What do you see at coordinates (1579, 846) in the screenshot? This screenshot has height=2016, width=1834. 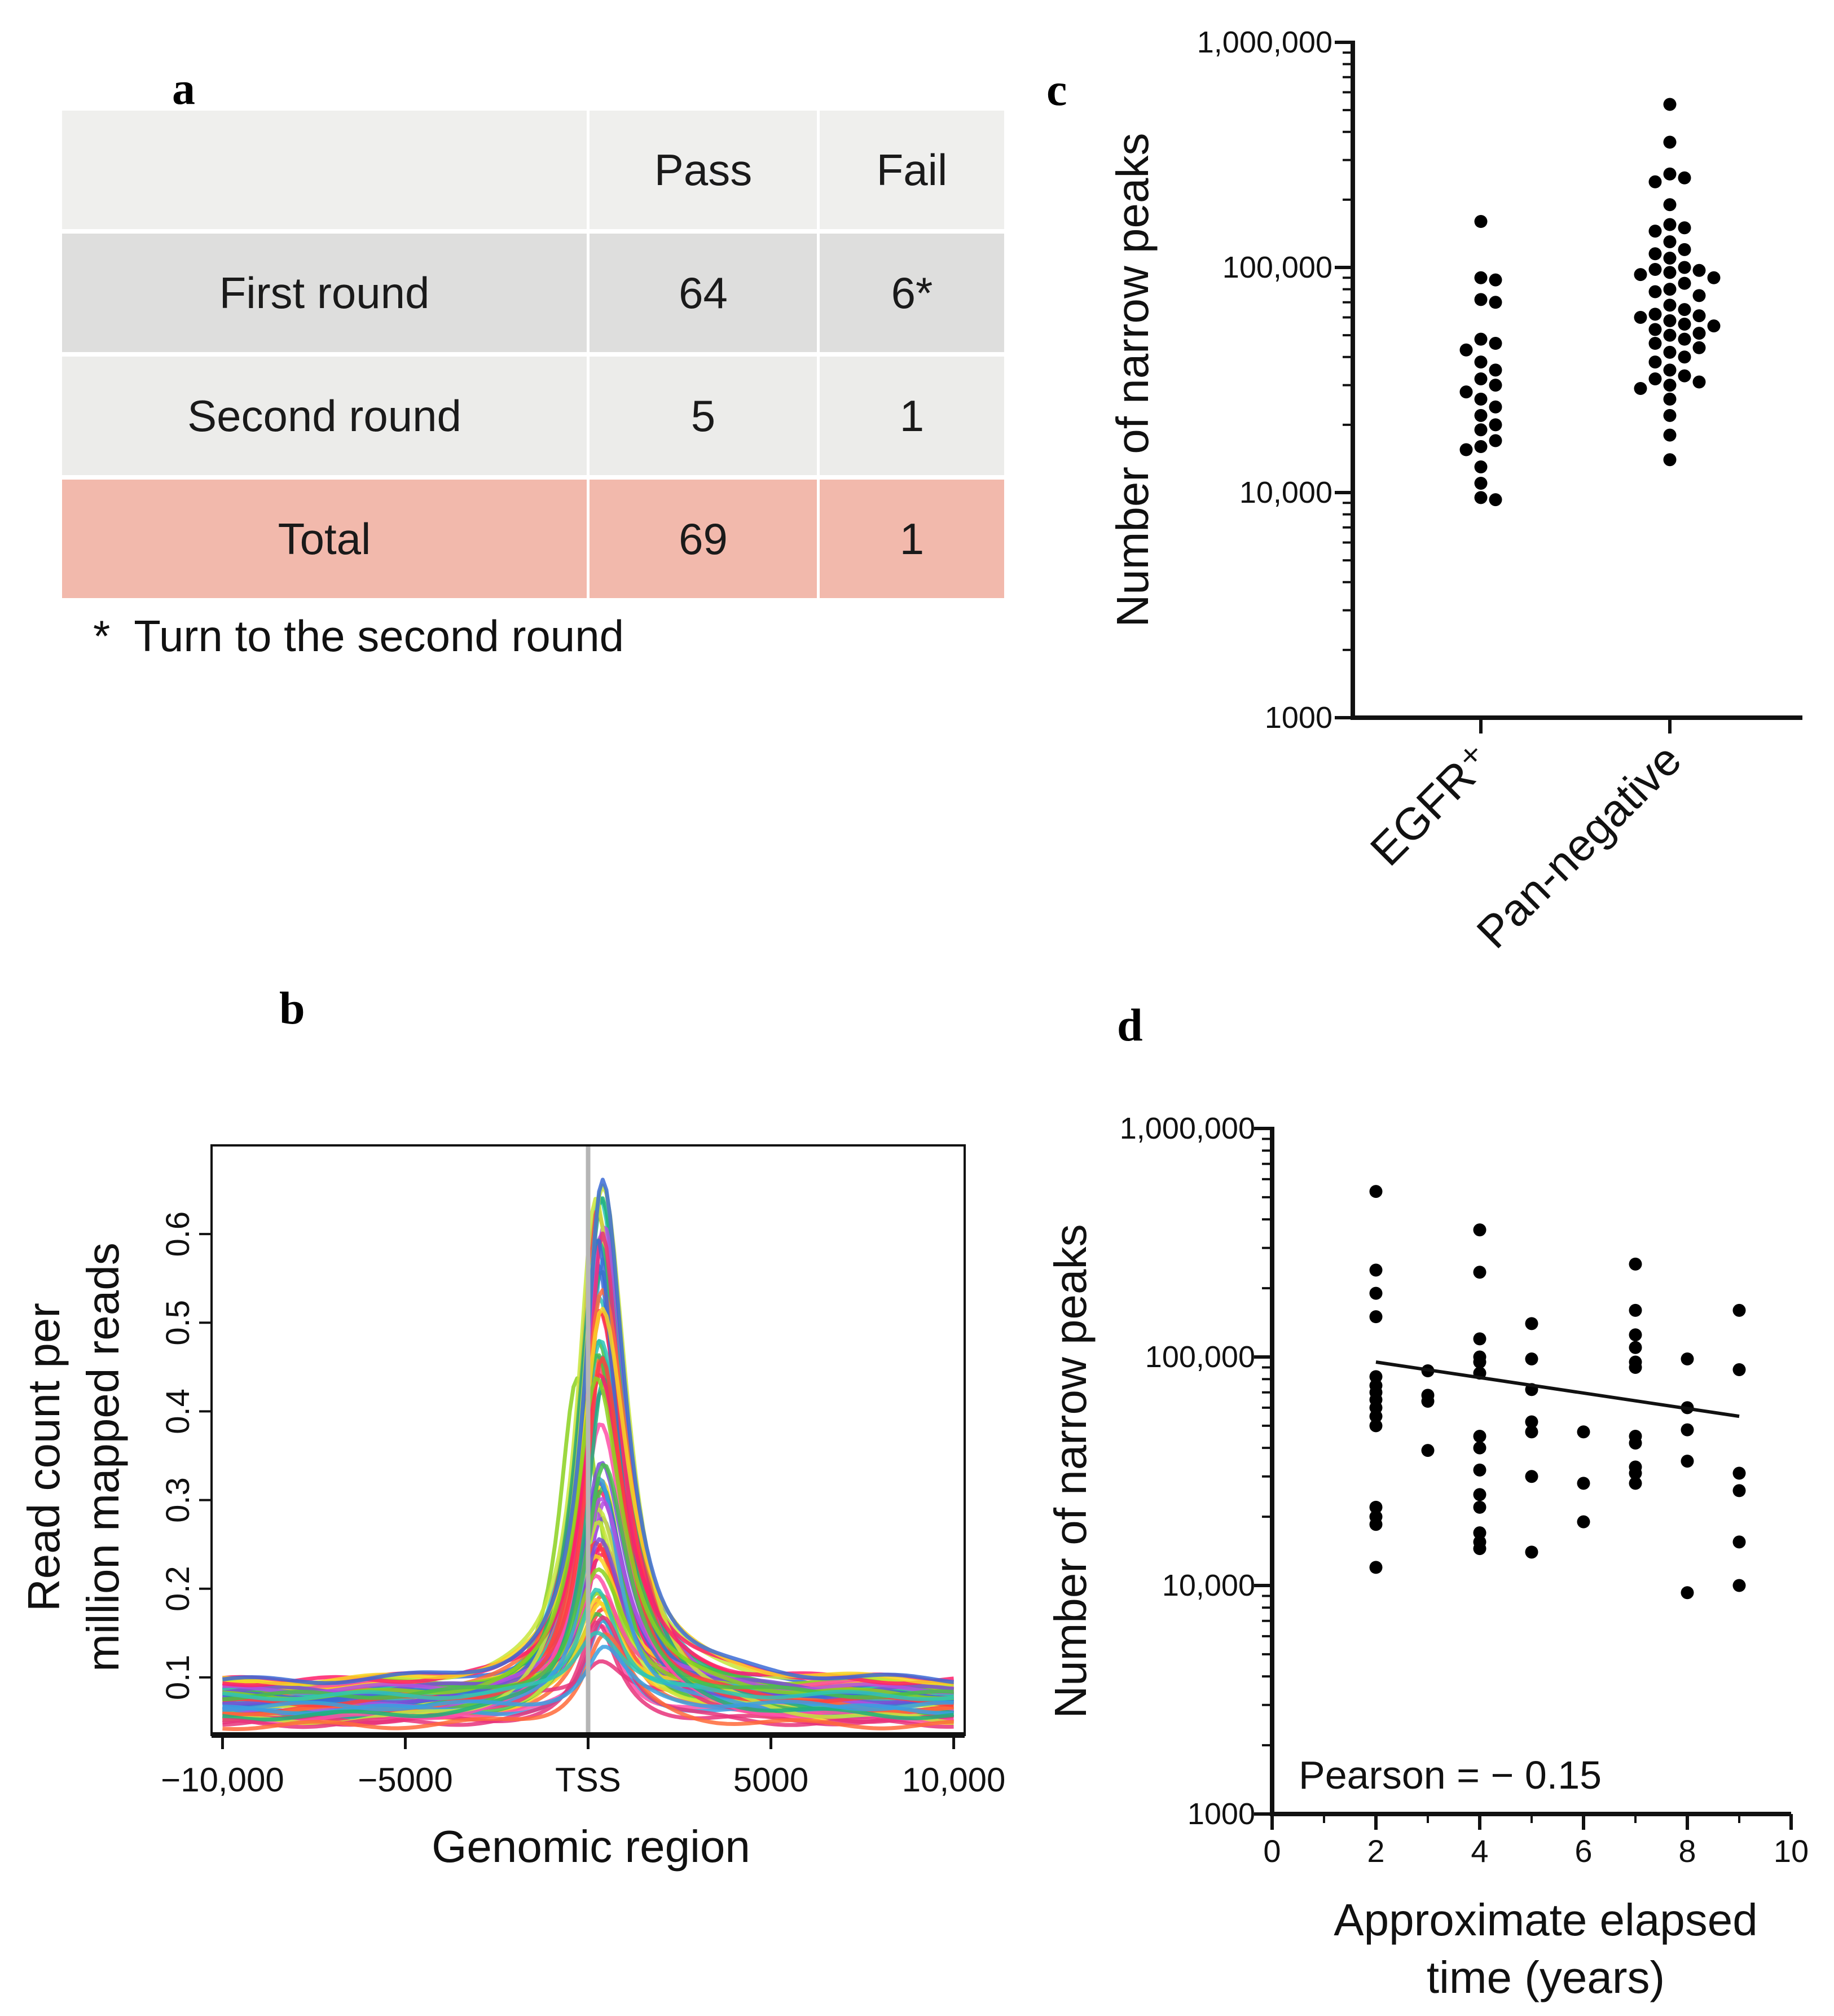 I see `x-category-label: Pan-negative` at bounding box center [1579, 846].